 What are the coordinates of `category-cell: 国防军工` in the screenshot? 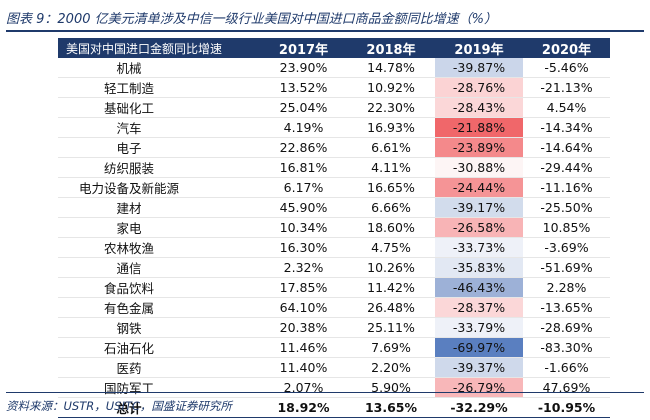 It's located at (159, 387).